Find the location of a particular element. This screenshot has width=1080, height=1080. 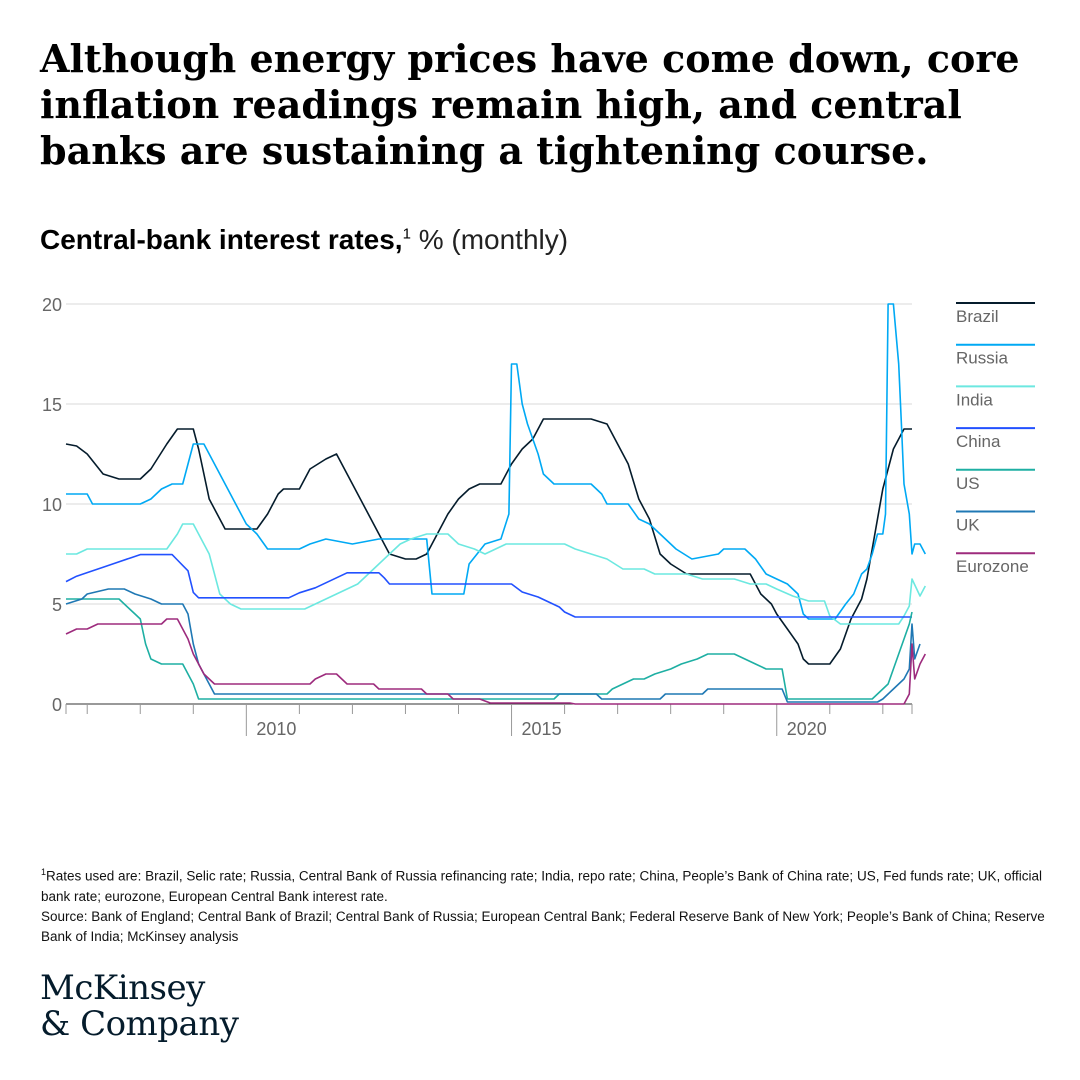

series-line-india is located at coordinates (496, 574).